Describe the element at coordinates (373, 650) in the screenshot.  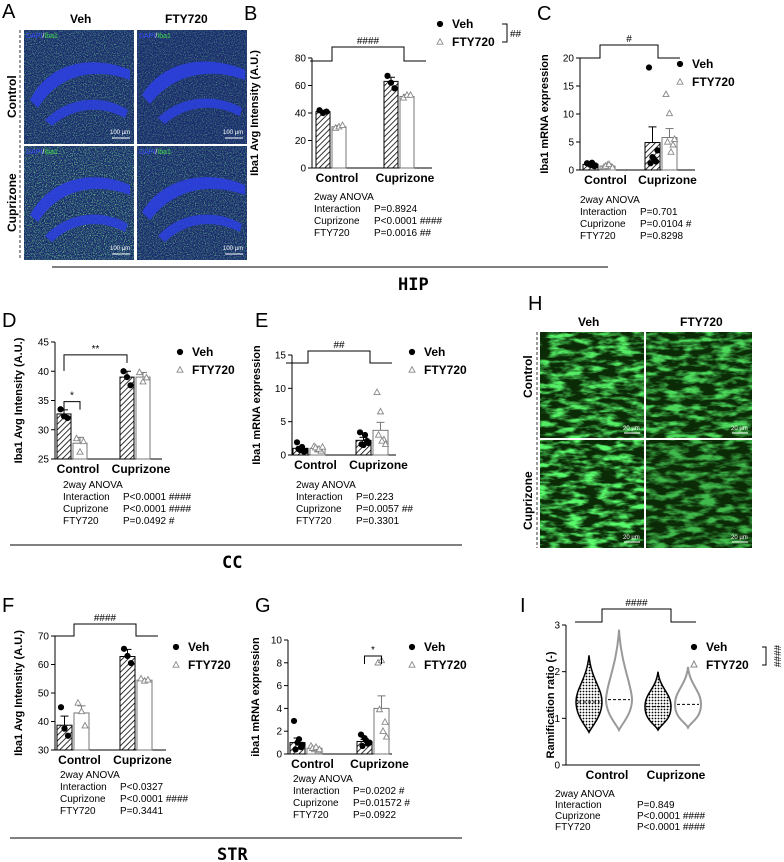
I see `significance-label: *` at that location.